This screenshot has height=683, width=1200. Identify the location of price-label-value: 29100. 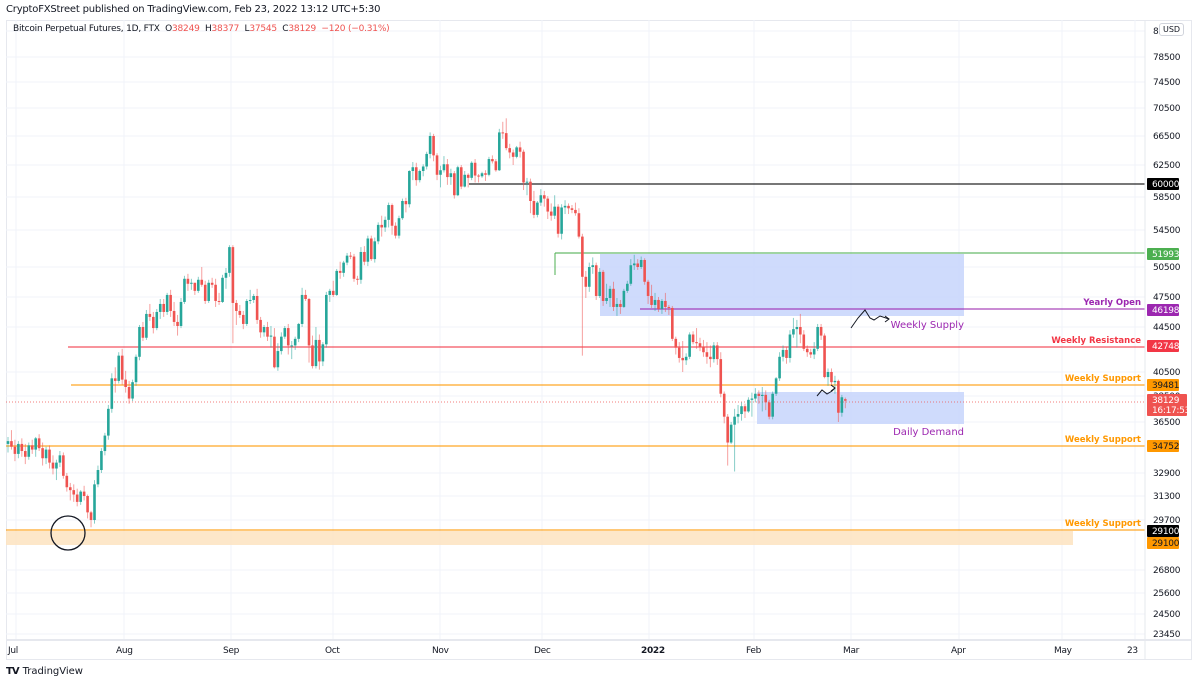
(1166, 544).